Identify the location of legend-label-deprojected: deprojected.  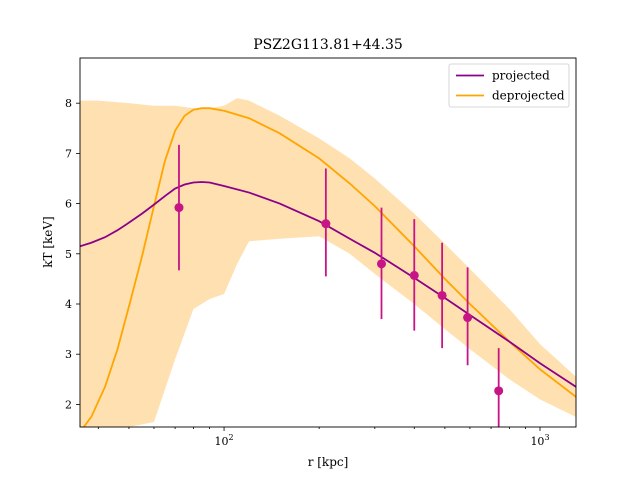
(528, 96).